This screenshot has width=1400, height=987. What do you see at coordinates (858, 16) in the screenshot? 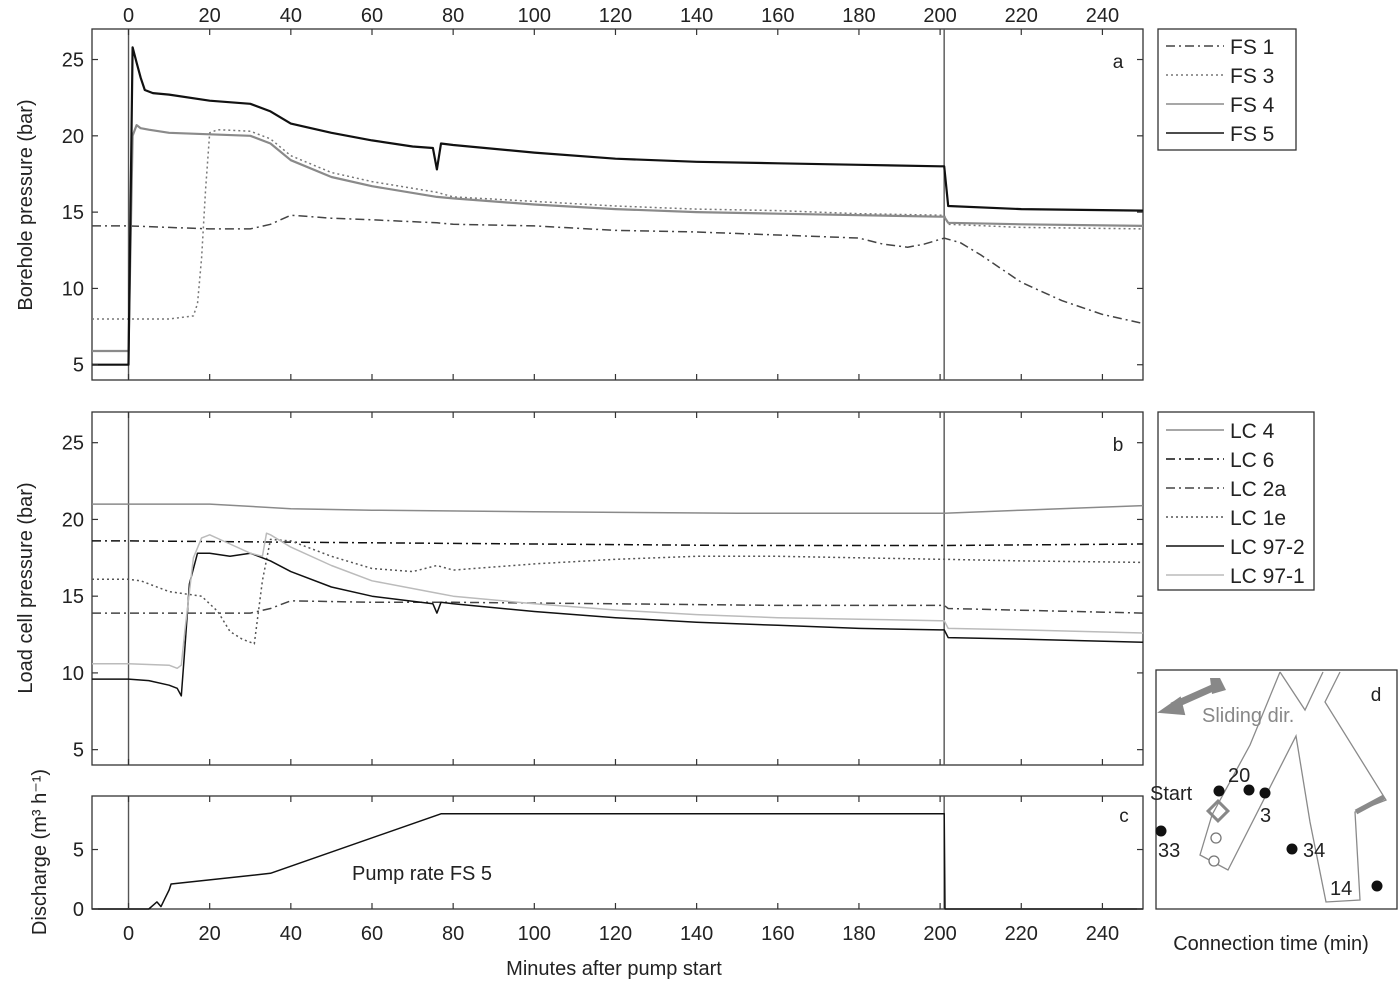
I see `x-tick-label-top: 180` at bounding box center [858, 16].